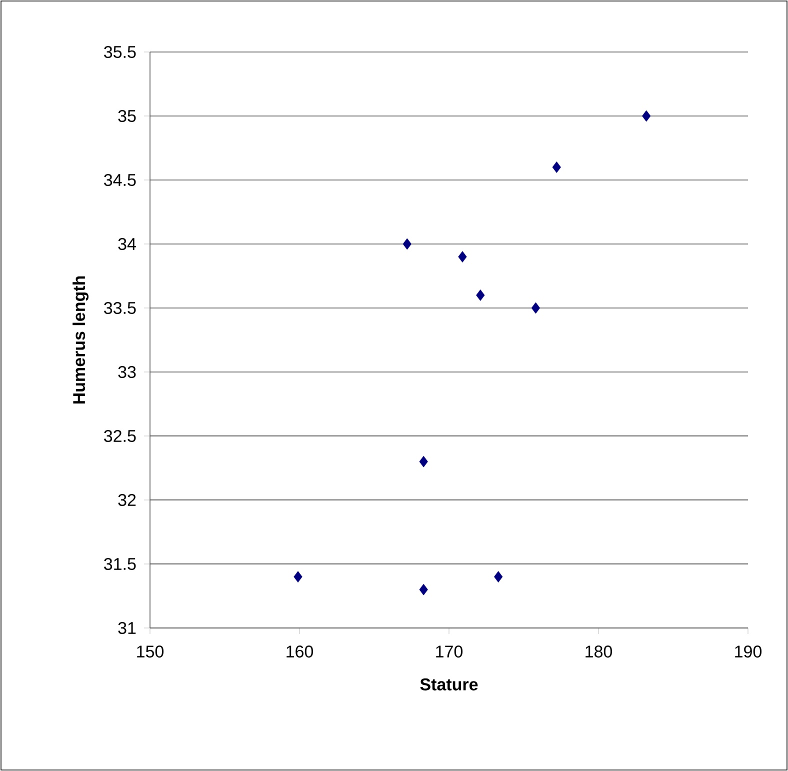 Image resolution: width=788 pixels, height=771 pixels. What do you see at coordinates (120, 52) in the screenshot?
I see `y-tick-label: 35.5` at bounding box center [120, 52].